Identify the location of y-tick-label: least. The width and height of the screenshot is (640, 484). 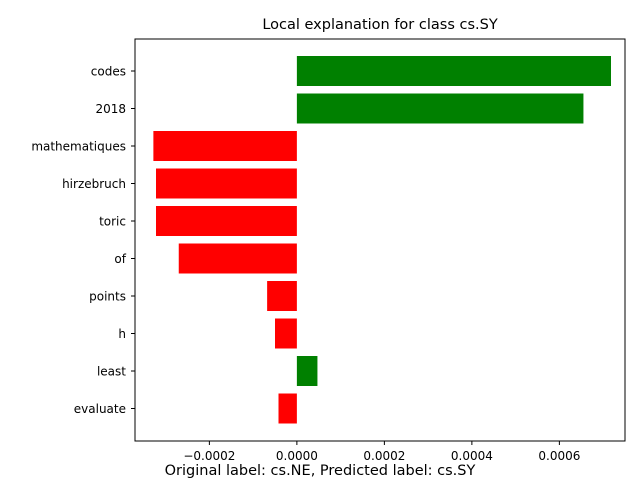
(111, 372).